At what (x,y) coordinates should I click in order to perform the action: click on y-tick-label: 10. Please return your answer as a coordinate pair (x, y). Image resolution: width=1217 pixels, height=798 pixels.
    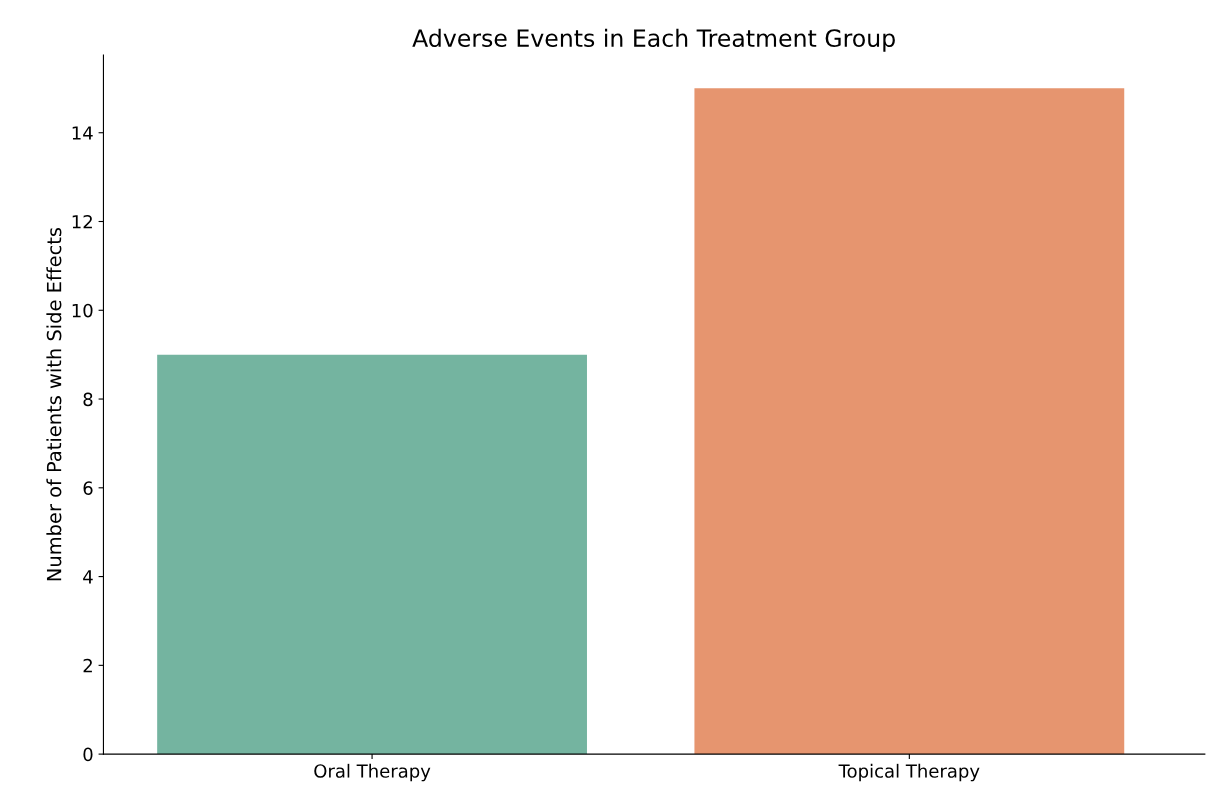
    Looking at the image, I should click on (82, 310).